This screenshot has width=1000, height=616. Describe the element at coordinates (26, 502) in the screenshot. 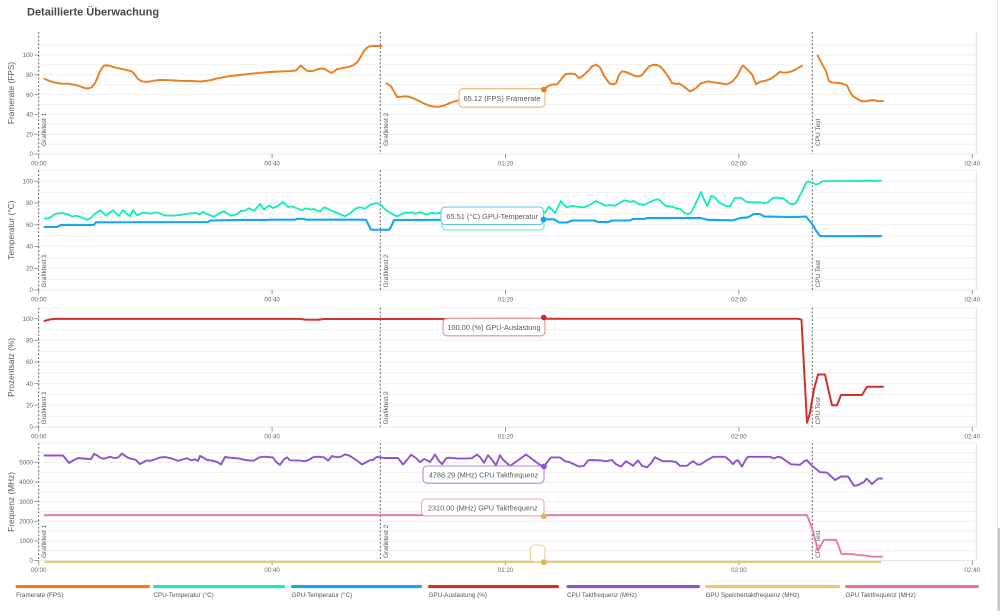

I see `svg-text: 3000` at that location.